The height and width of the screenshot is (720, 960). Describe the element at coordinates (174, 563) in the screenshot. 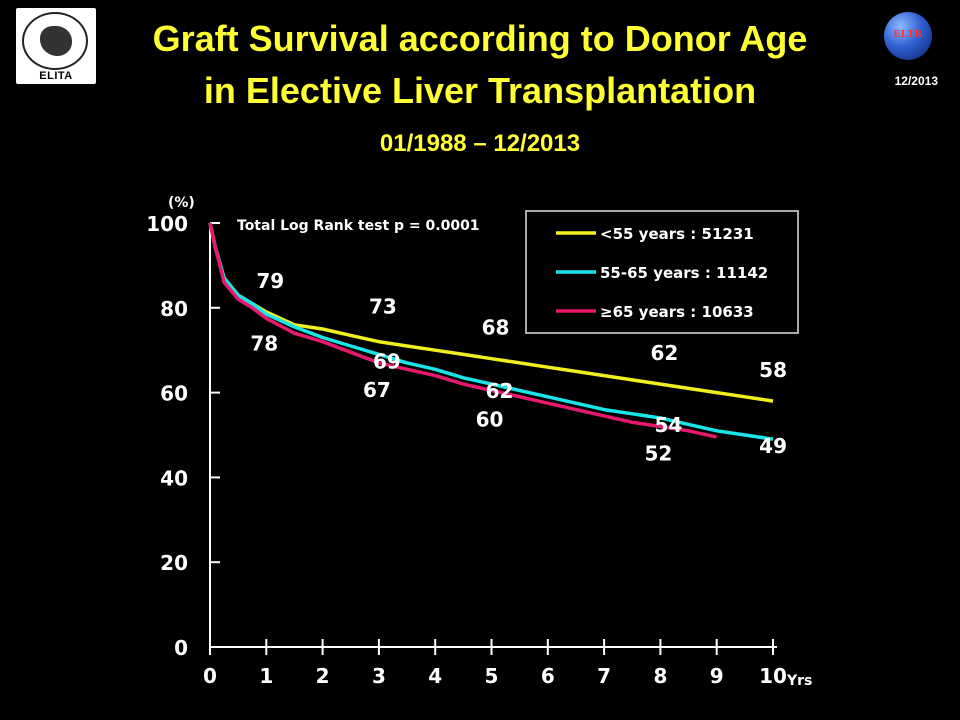

I see `y-tick-label: 20` at that location.